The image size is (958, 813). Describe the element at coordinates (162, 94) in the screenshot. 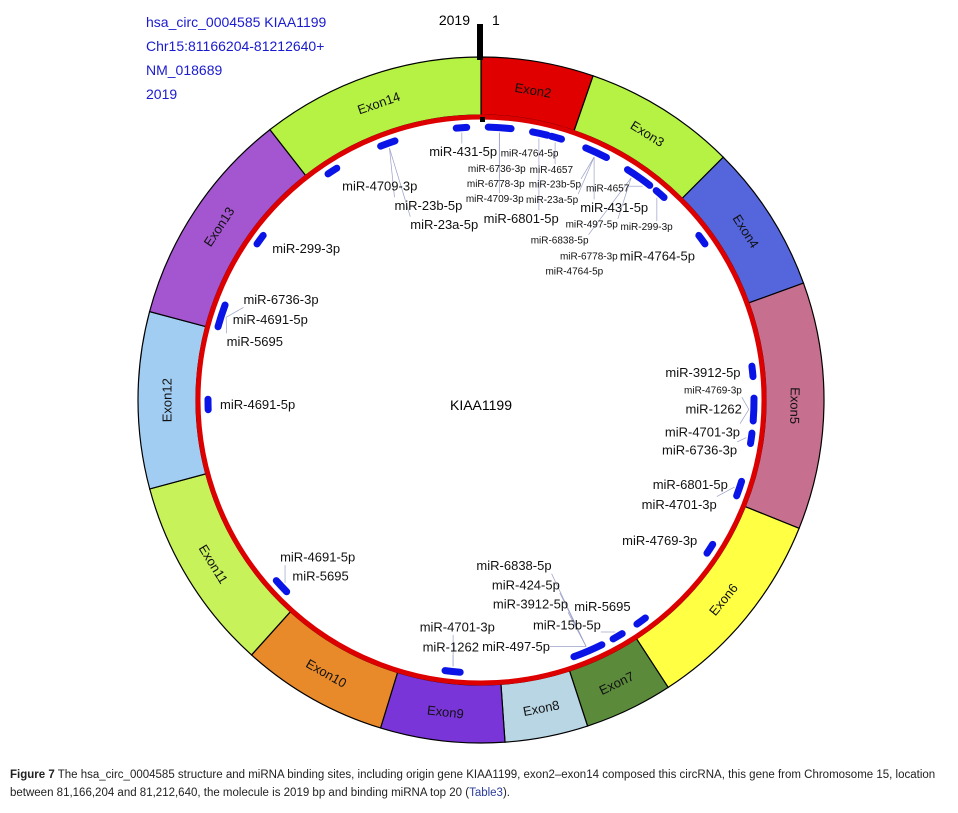

I see `length-bp: 2019` at that location.